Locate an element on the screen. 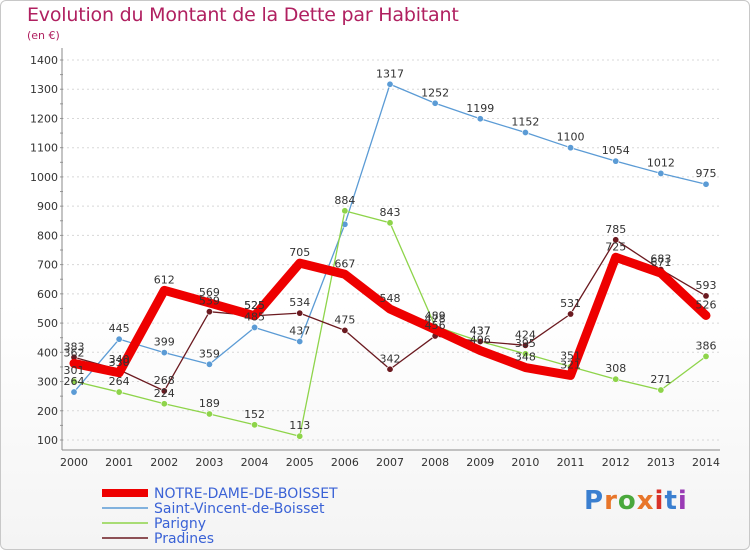  data-label-0: 362 is located at coordinates (74, 352).